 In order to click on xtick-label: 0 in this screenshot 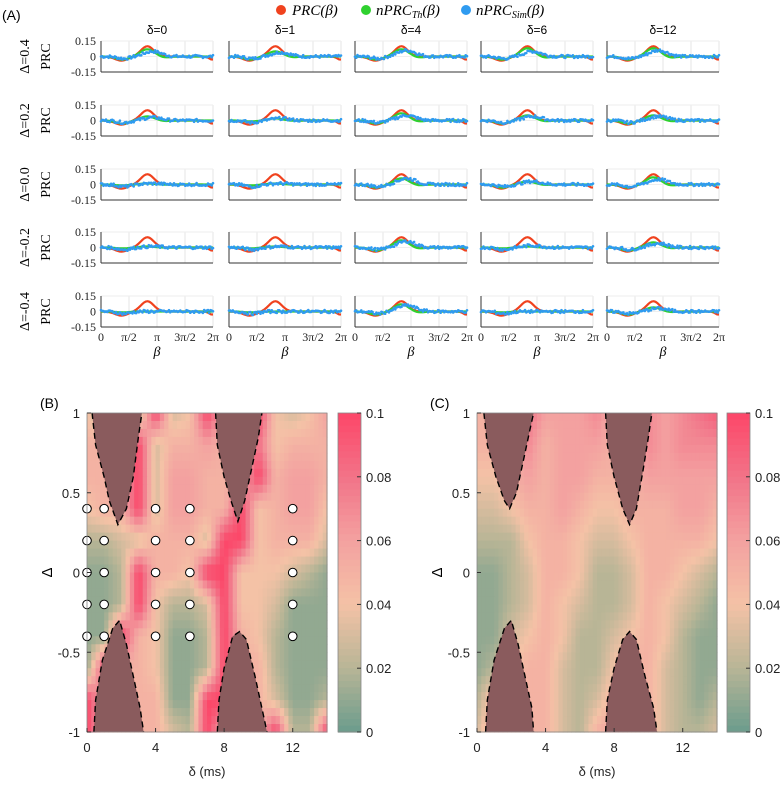, I will do `click(481, 337)`.